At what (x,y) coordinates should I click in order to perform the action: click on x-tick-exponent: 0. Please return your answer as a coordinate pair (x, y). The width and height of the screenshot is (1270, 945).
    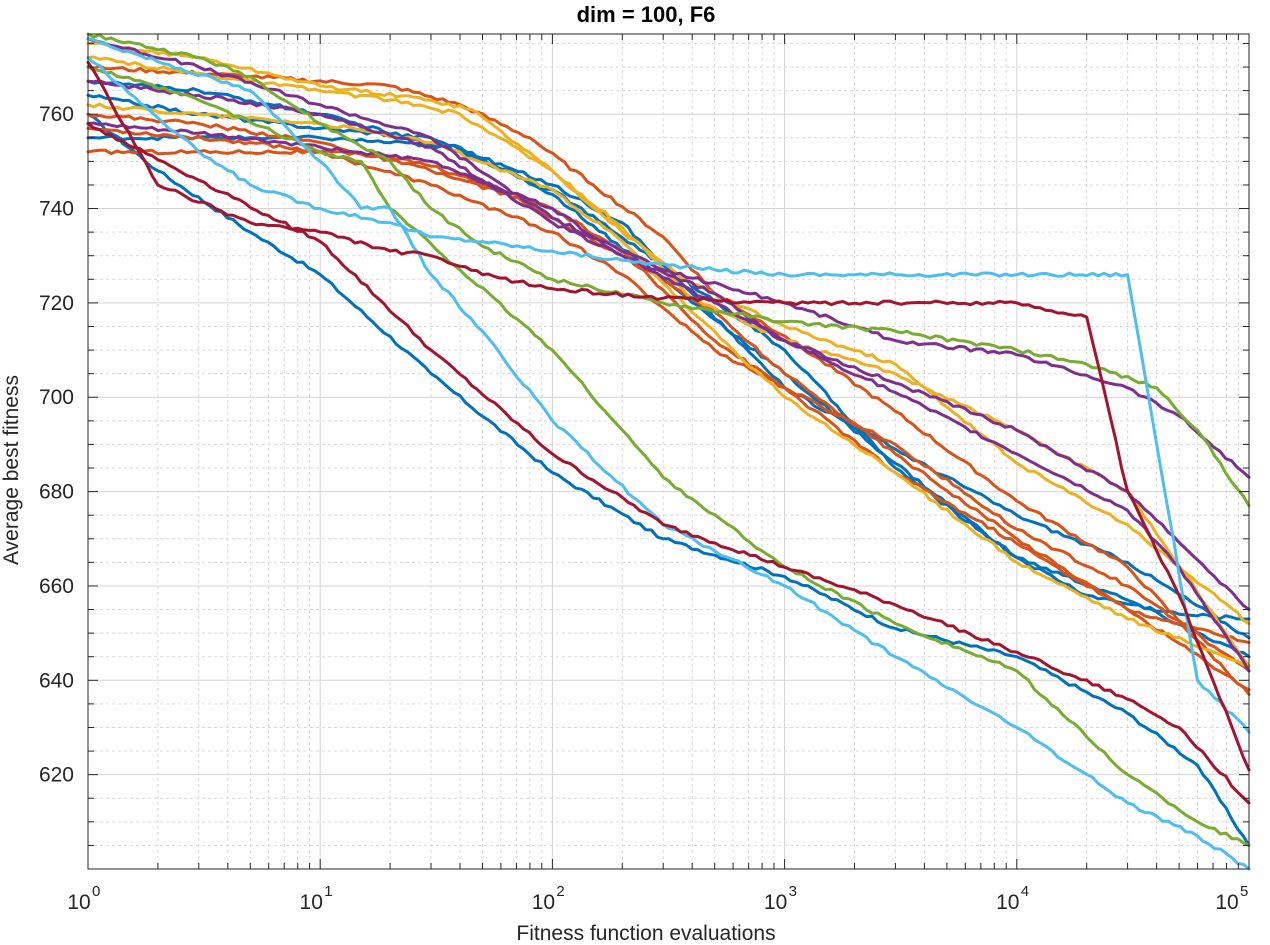
    Looking at the image, I should click on (96, 891).